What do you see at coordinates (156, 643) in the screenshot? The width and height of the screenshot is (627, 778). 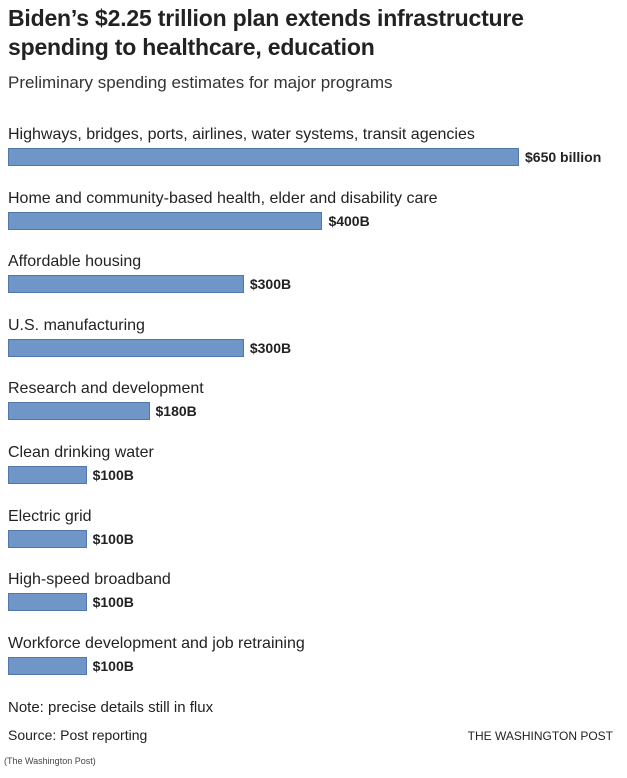 I see `category-label: Workforce development and job retraining` at bounding box center [156, 643].